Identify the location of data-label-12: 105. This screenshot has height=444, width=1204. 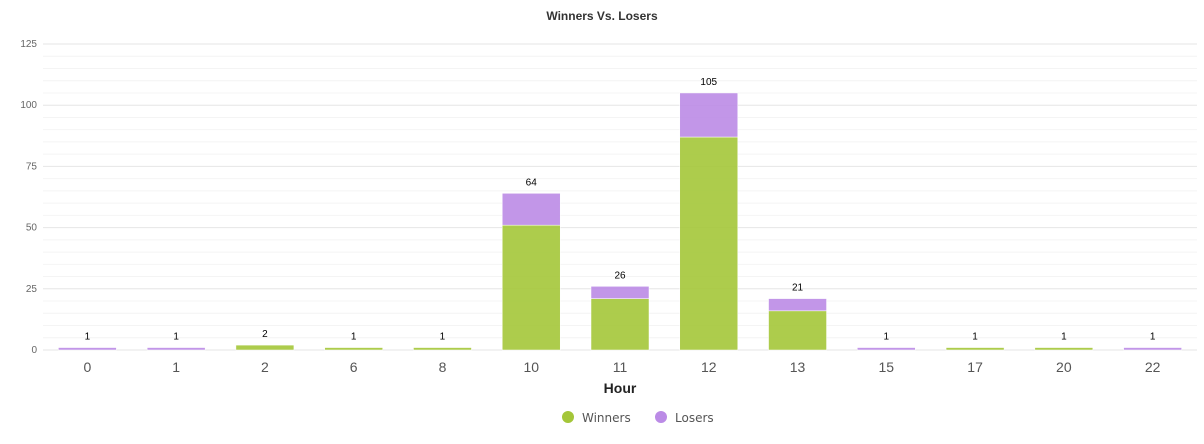
(708, 82).